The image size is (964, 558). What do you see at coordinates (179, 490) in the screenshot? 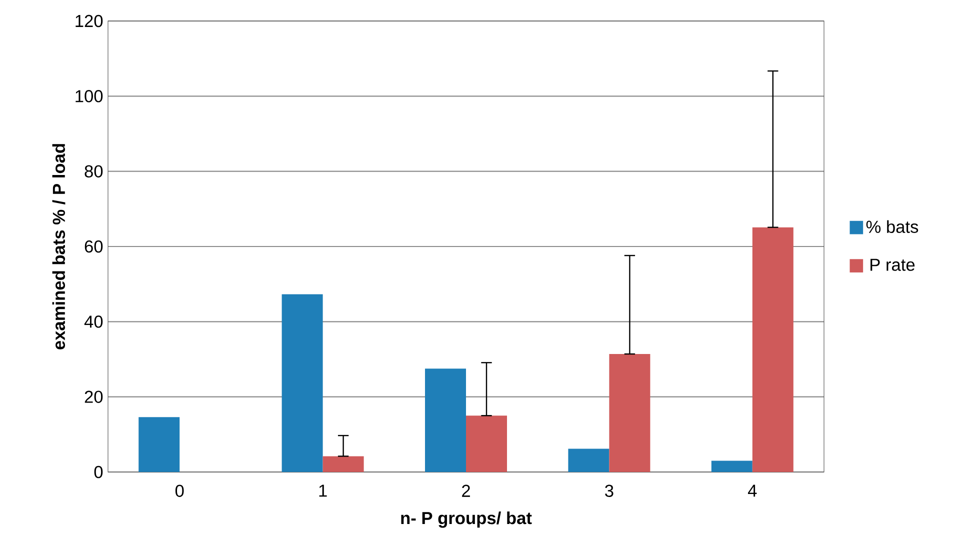
I see `x-tick-label: 0` at bounding box center [179, 490].